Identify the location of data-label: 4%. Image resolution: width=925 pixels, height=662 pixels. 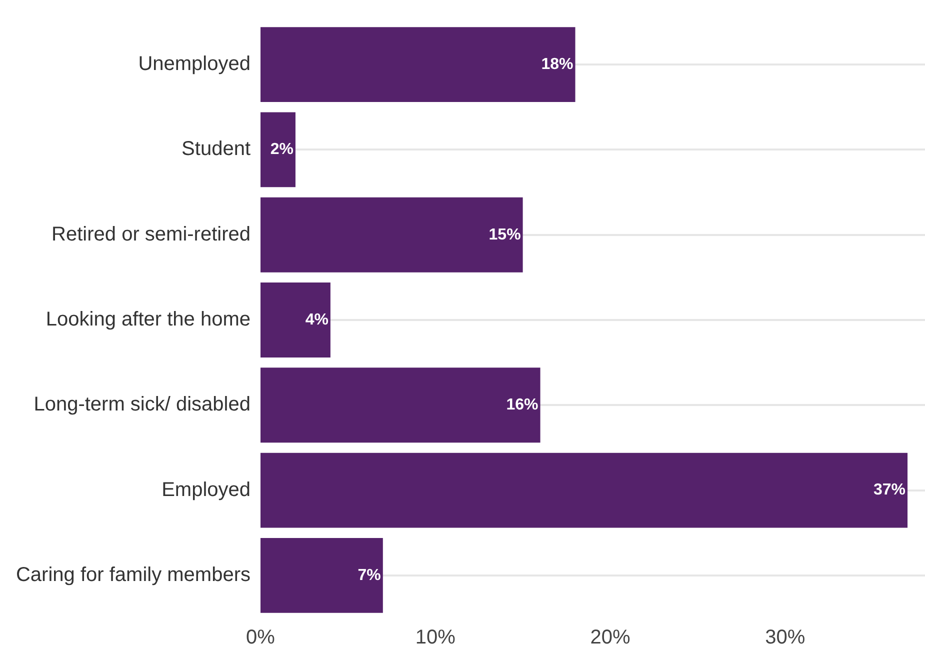
(316, 319).